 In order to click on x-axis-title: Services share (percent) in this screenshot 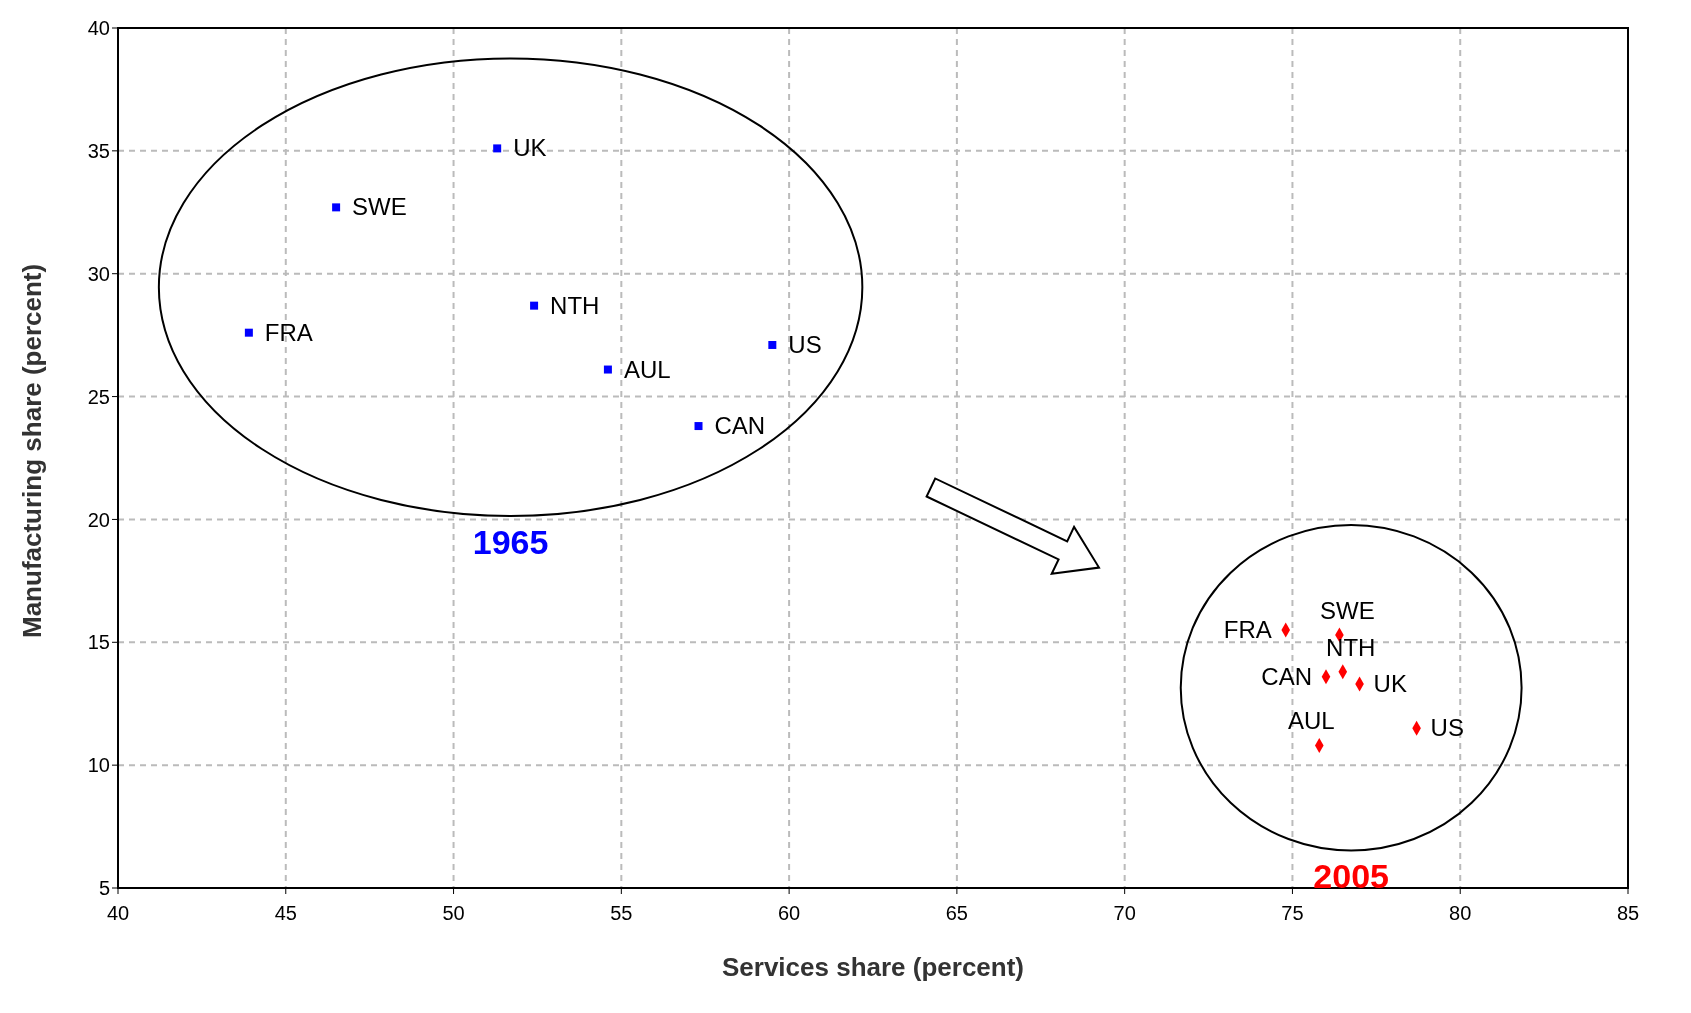, I will do `click(873, 967)`.